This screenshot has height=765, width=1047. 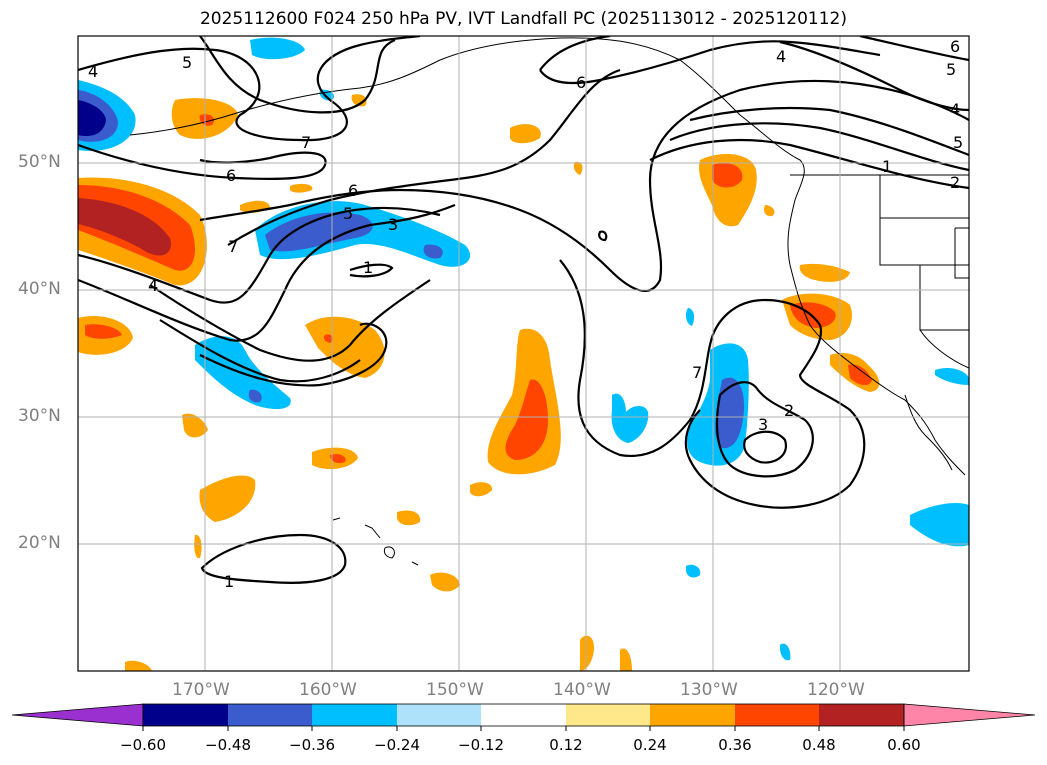 I want to click on colorbar-tick-label: 0.60, so click(x=904, y=745).